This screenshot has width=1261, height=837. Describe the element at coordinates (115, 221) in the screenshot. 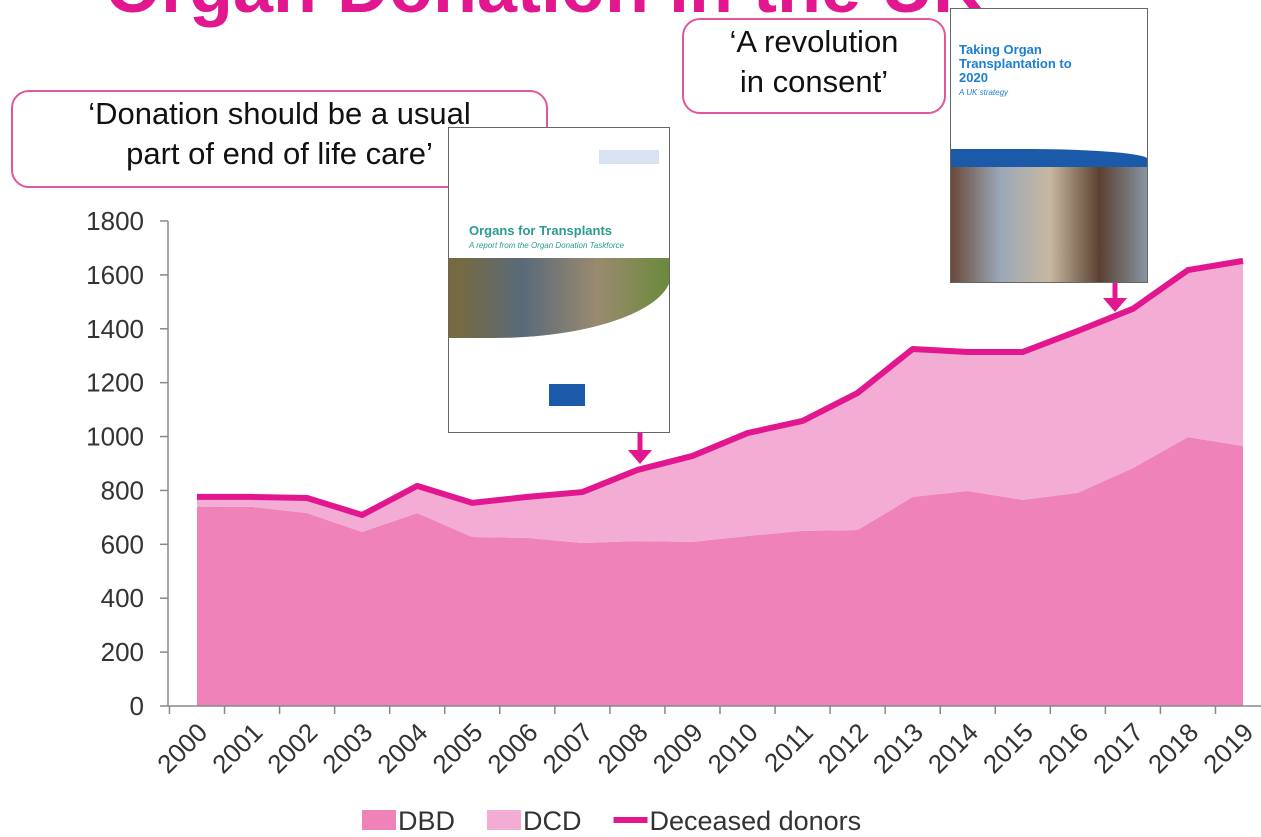

I see `y-tick-label: 1800` at that location.